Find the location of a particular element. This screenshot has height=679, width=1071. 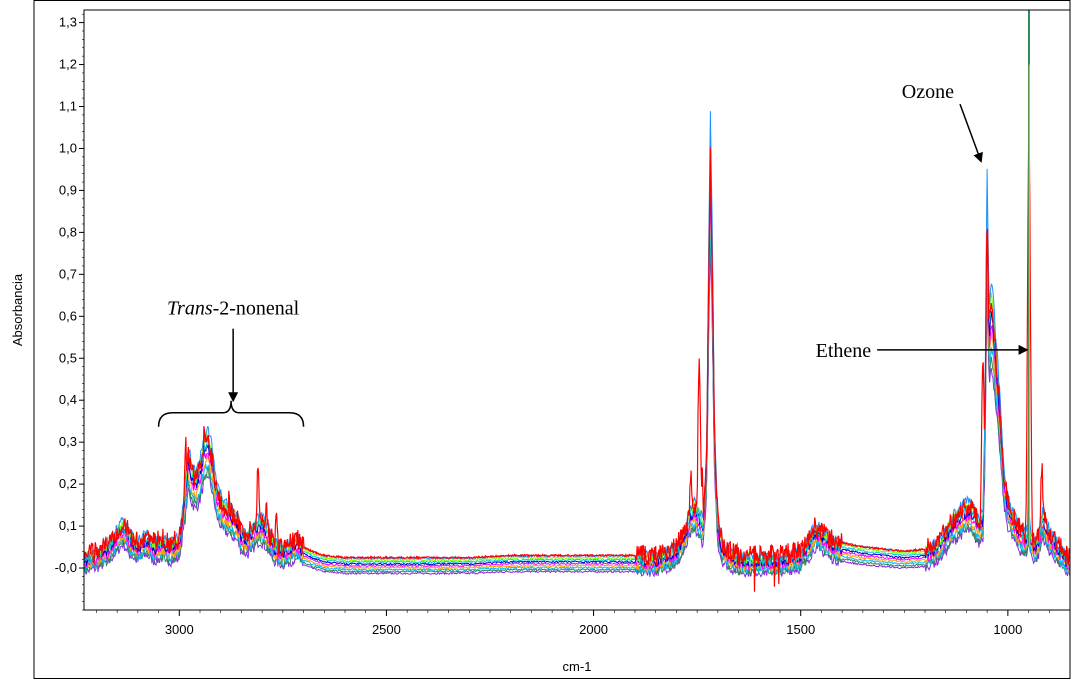

y-tick-label: 0,8 is located at coordinates (68, 231).